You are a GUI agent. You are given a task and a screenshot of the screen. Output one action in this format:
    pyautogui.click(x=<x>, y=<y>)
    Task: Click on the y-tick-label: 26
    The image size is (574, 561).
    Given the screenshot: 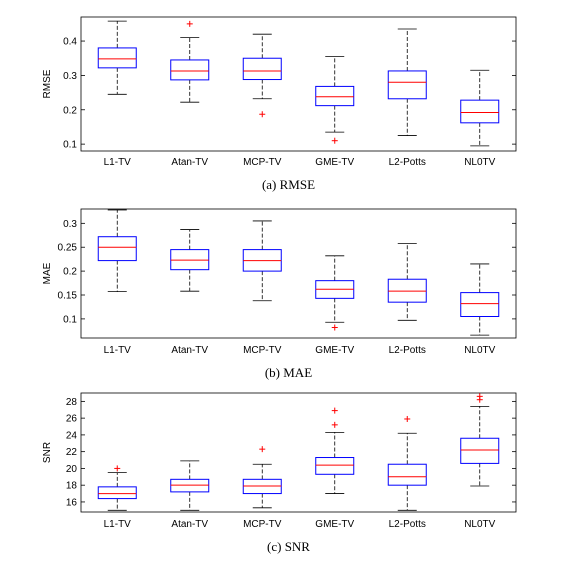 What is the action you would take?
    pyautogui.click(x=72, y=419)
    